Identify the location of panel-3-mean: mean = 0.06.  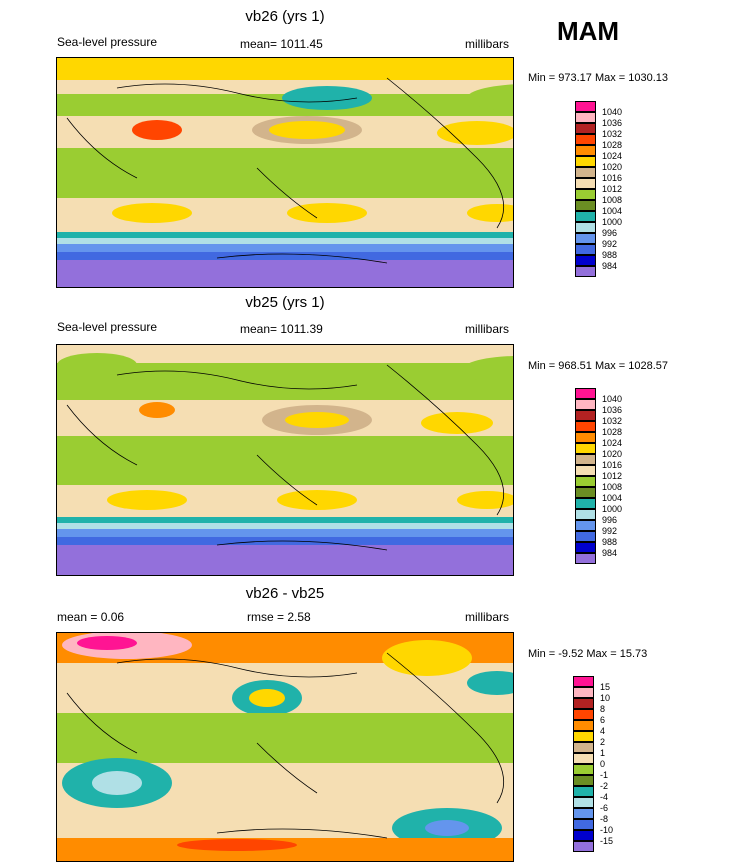
(91, 617).